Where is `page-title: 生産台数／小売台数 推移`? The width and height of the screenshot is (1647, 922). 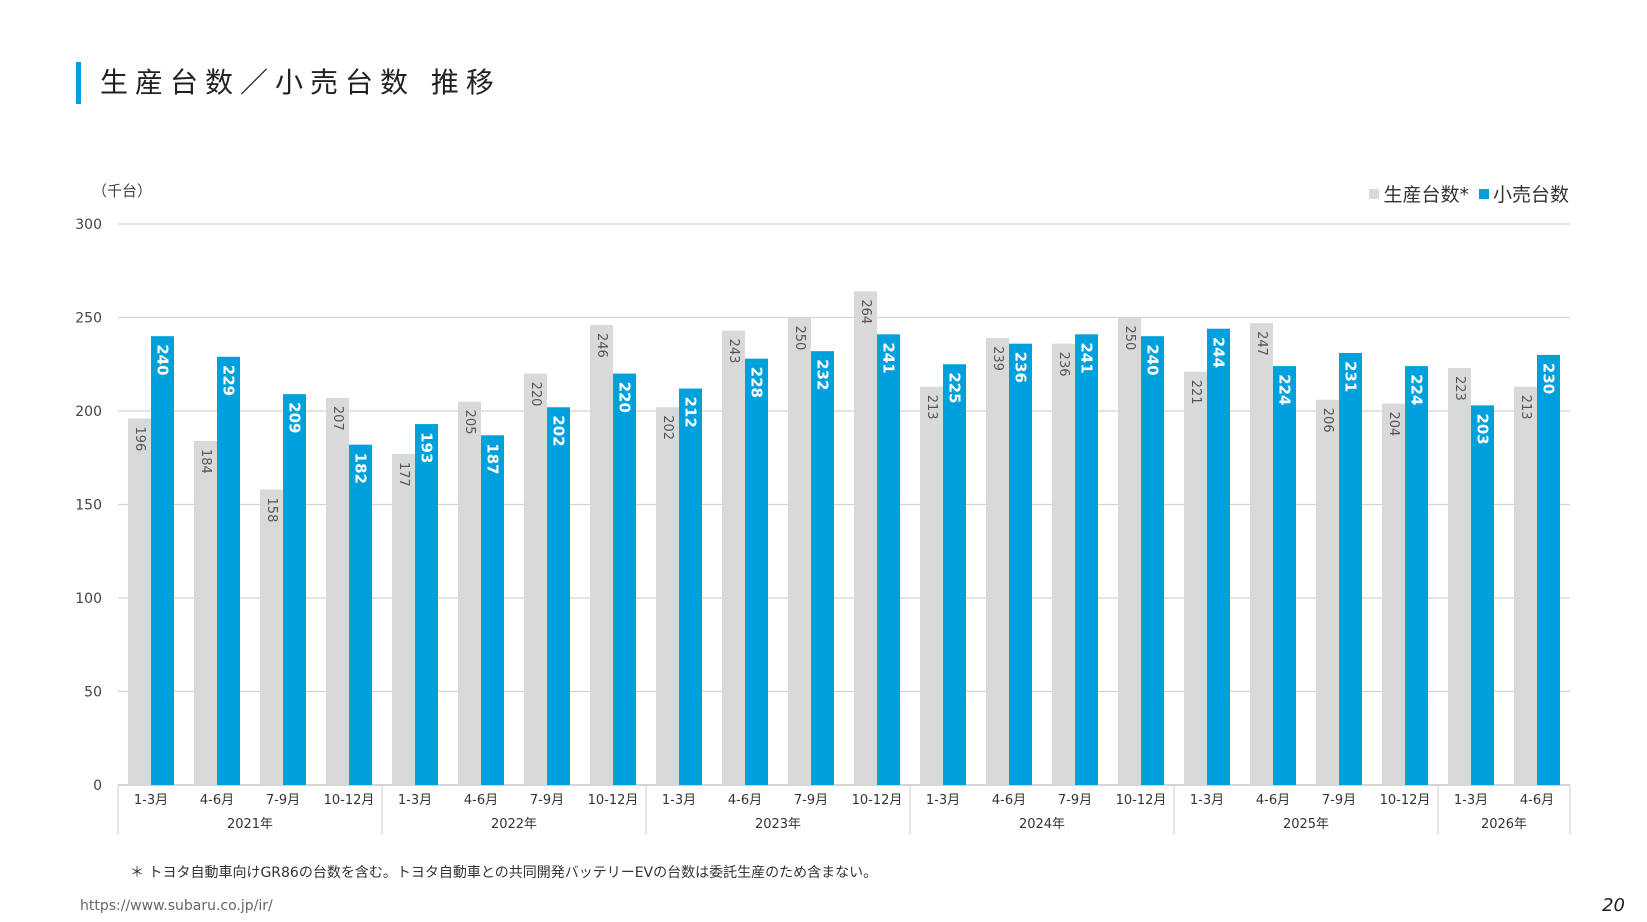
page-title: 生産台数／小売台数 推移 is located at coordinates (300, 82).